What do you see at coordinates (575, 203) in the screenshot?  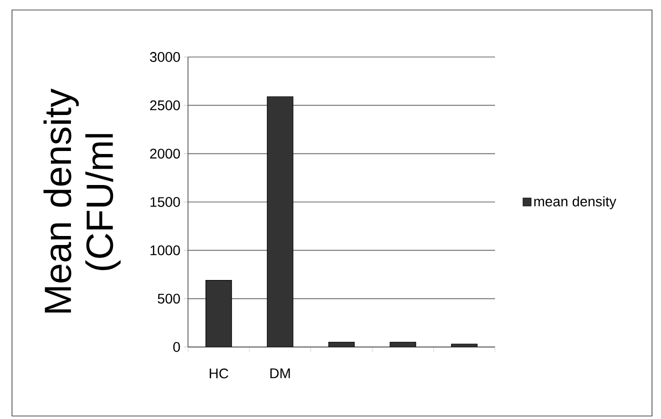 I see `legend-label: mean density` at bounding box center [575, 203].